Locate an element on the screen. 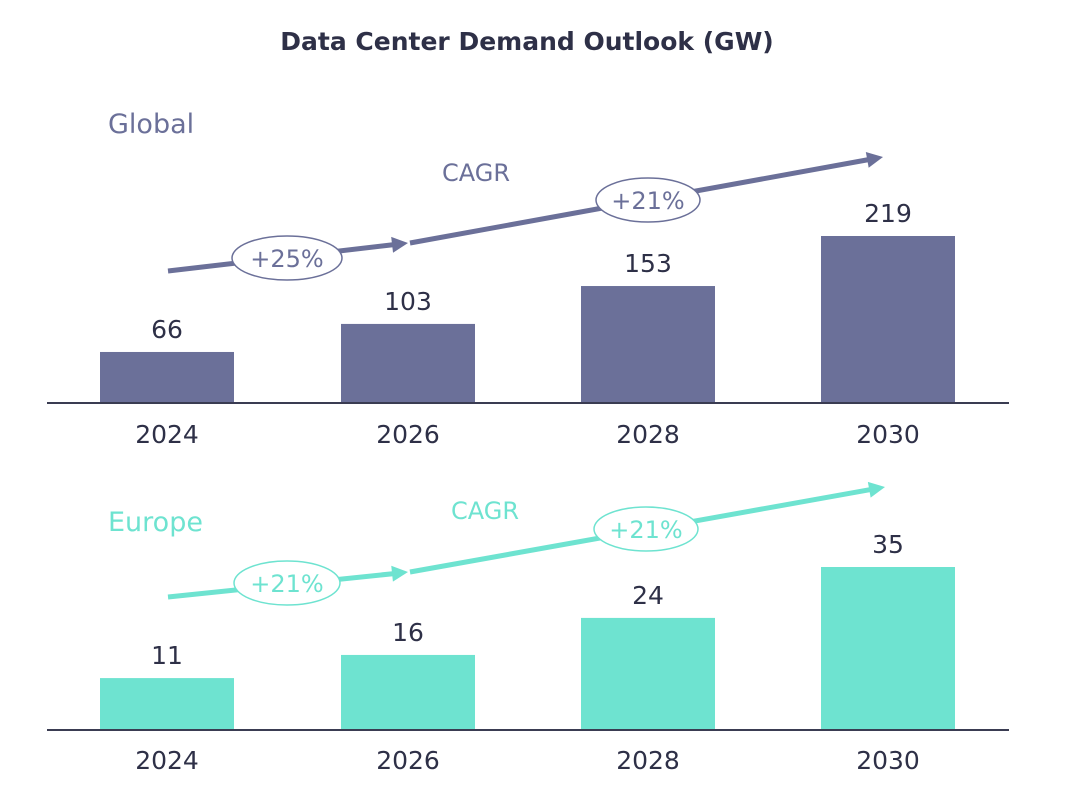 The height and width of the screenshot is (802, 1086). data-label: 11 is located at coordinates (167, 655).